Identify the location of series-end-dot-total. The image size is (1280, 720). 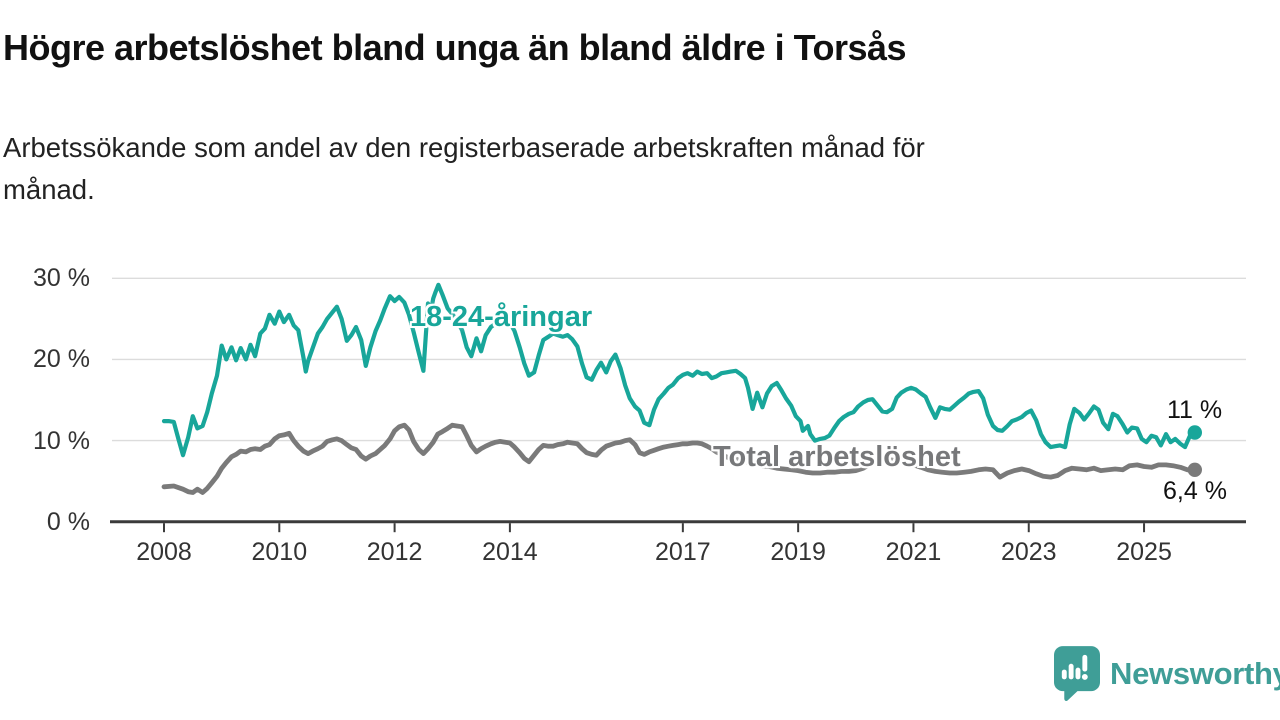
(1195, 469).